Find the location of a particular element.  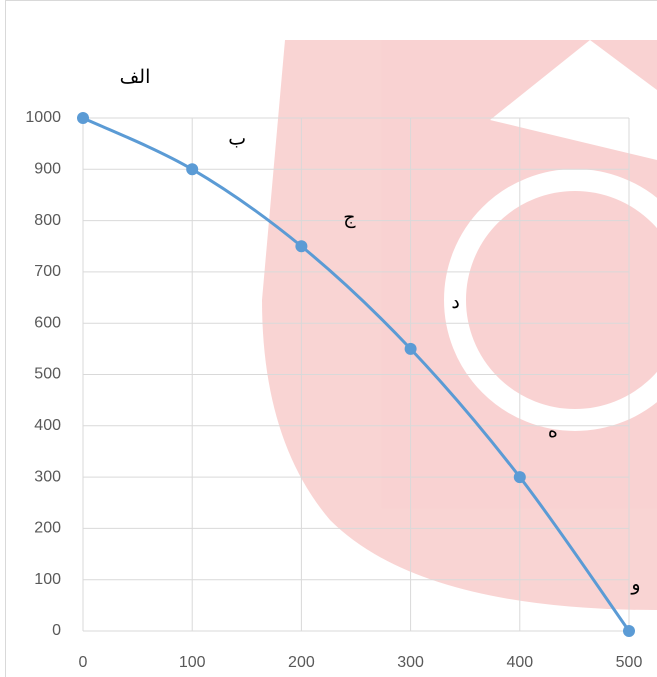

x-tick-label: 100 is located at coordinates (192, 662).